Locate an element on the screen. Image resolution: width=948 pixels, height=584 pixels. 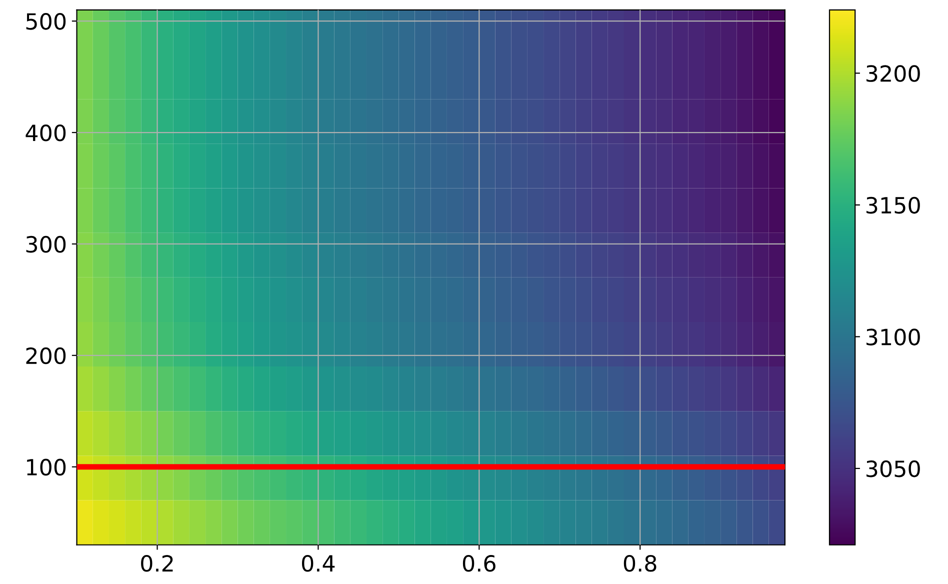
x-tick-label: 0.8 is located at coordinates (640, 563).